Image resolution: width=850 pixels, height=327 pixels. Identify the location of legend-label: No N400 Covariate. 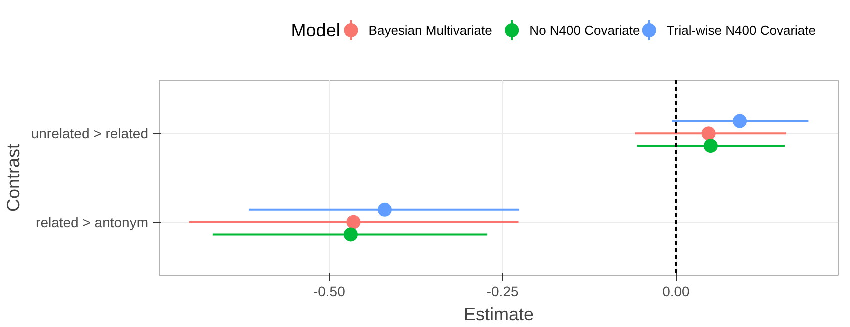
(585, 30).